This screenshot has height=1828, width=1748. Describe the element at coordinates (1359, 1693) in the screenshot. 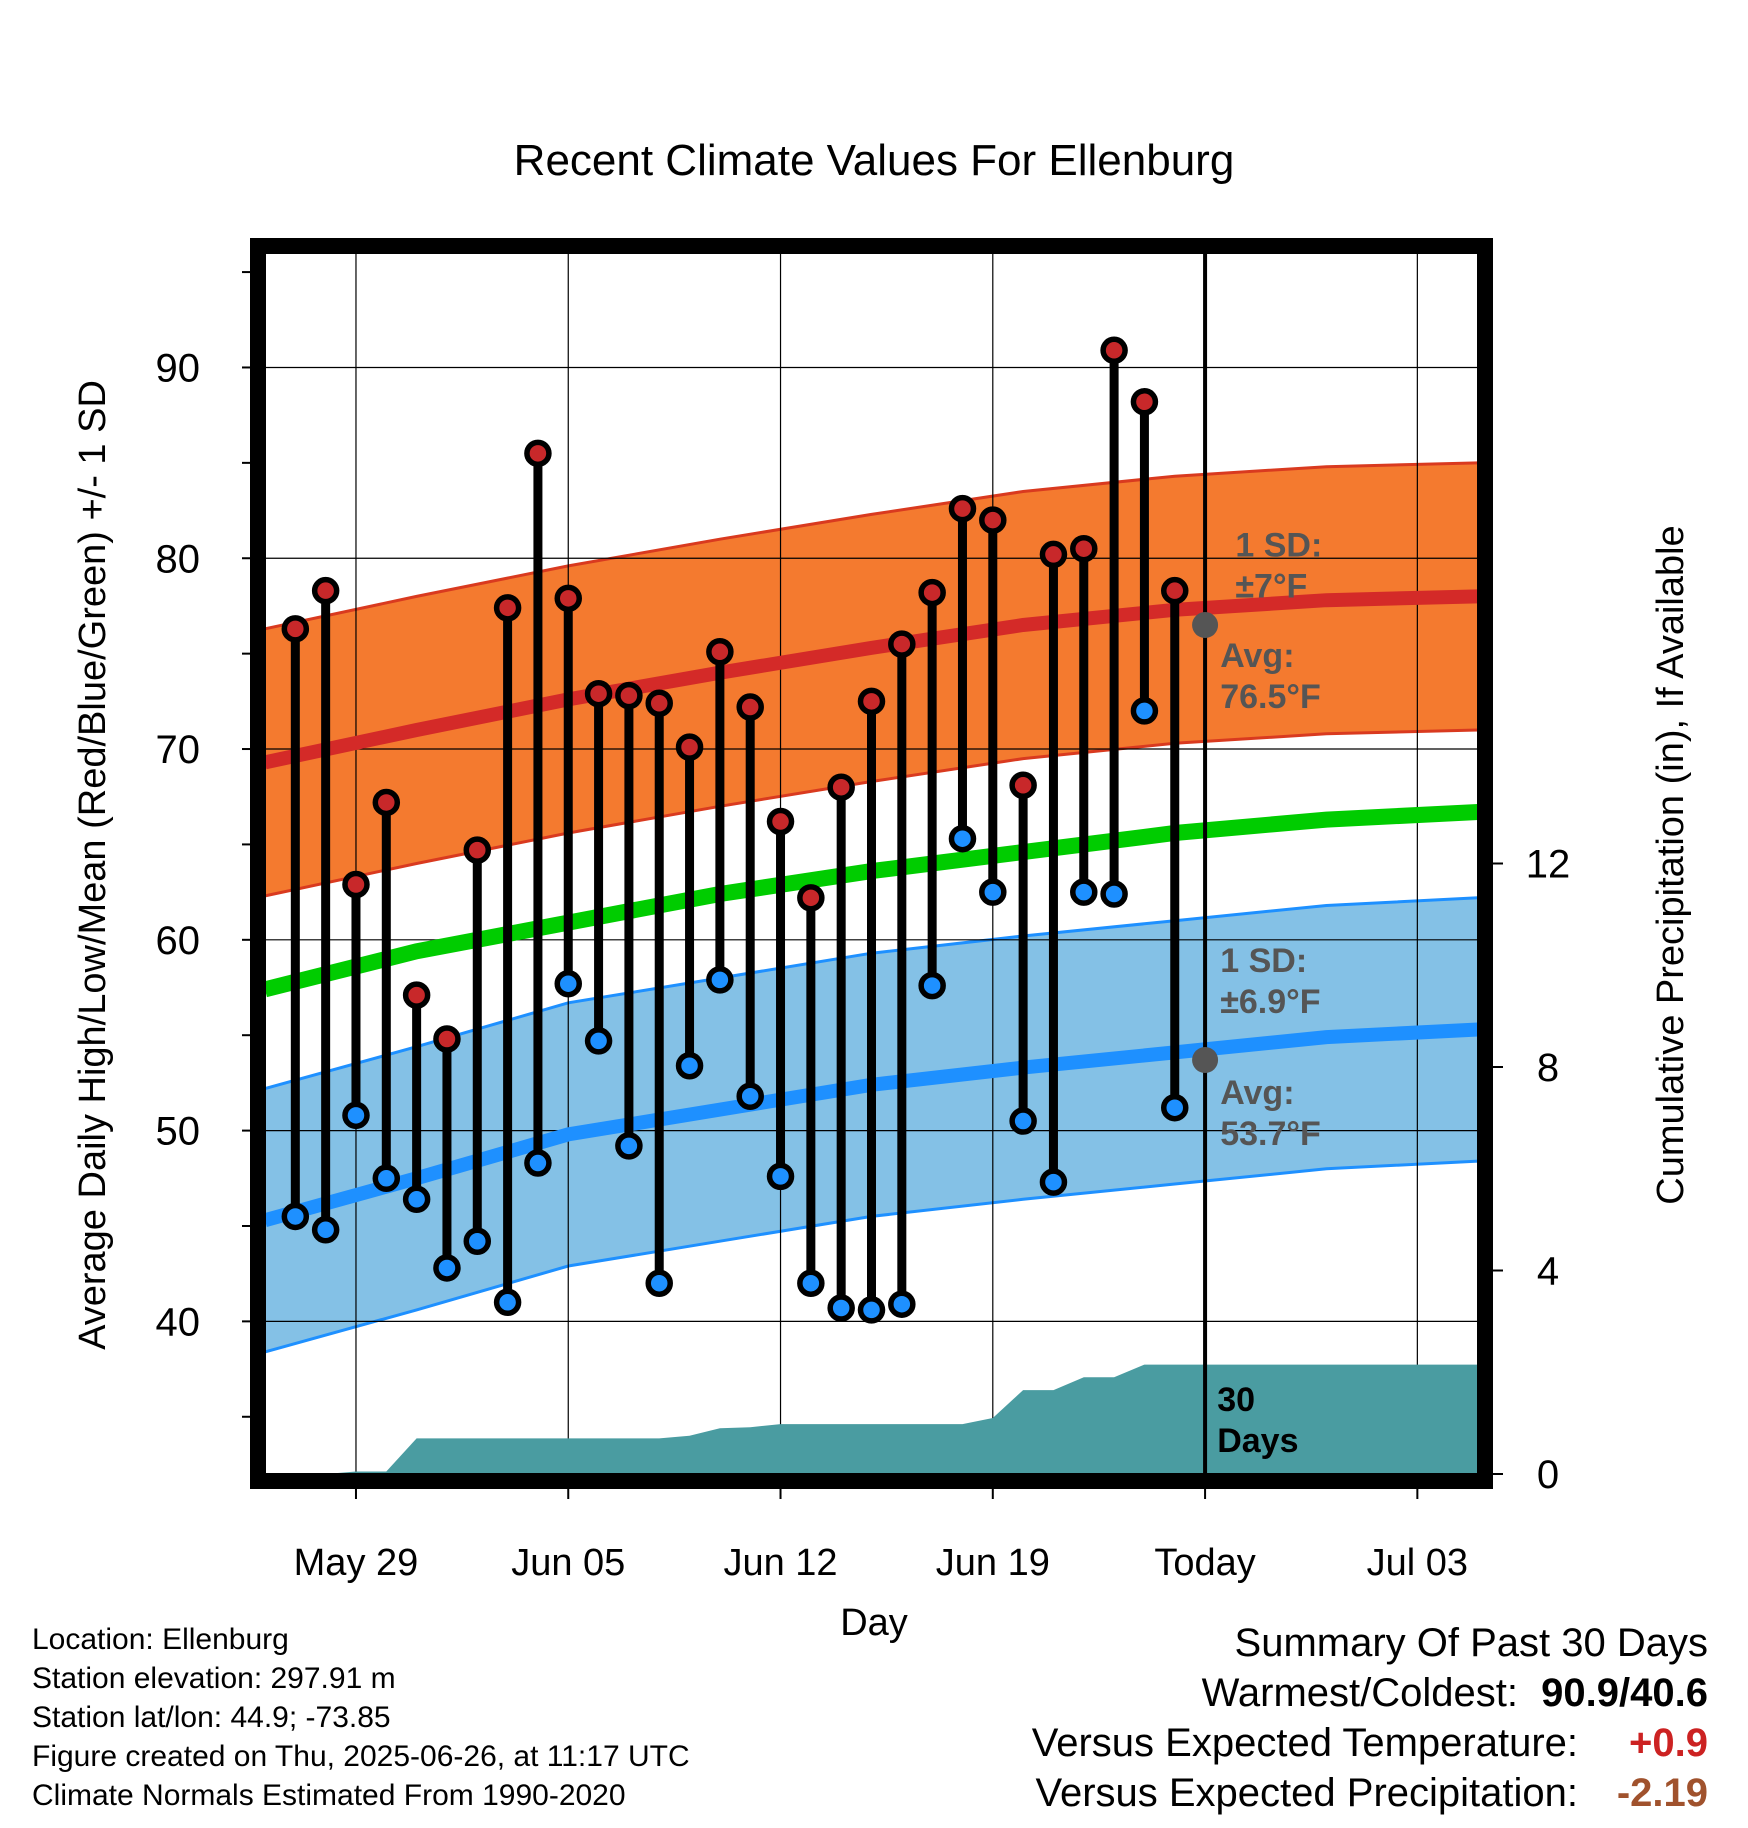

I see `warm-cold-label: Warmest/Coldest:` at that location.